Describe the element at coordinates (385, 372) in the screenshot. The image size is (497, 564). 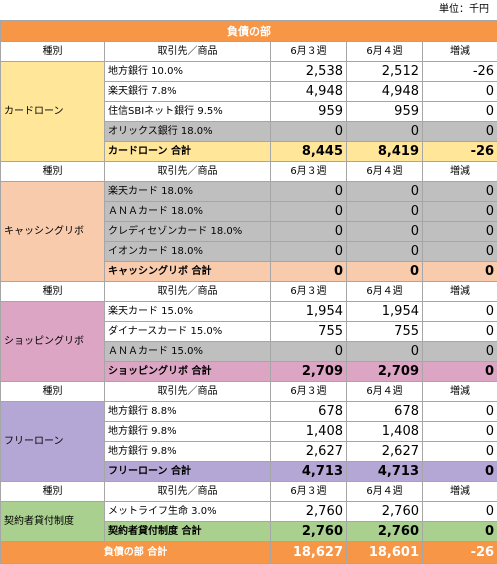
I see `subtotal-week4: 2,709` at that location.